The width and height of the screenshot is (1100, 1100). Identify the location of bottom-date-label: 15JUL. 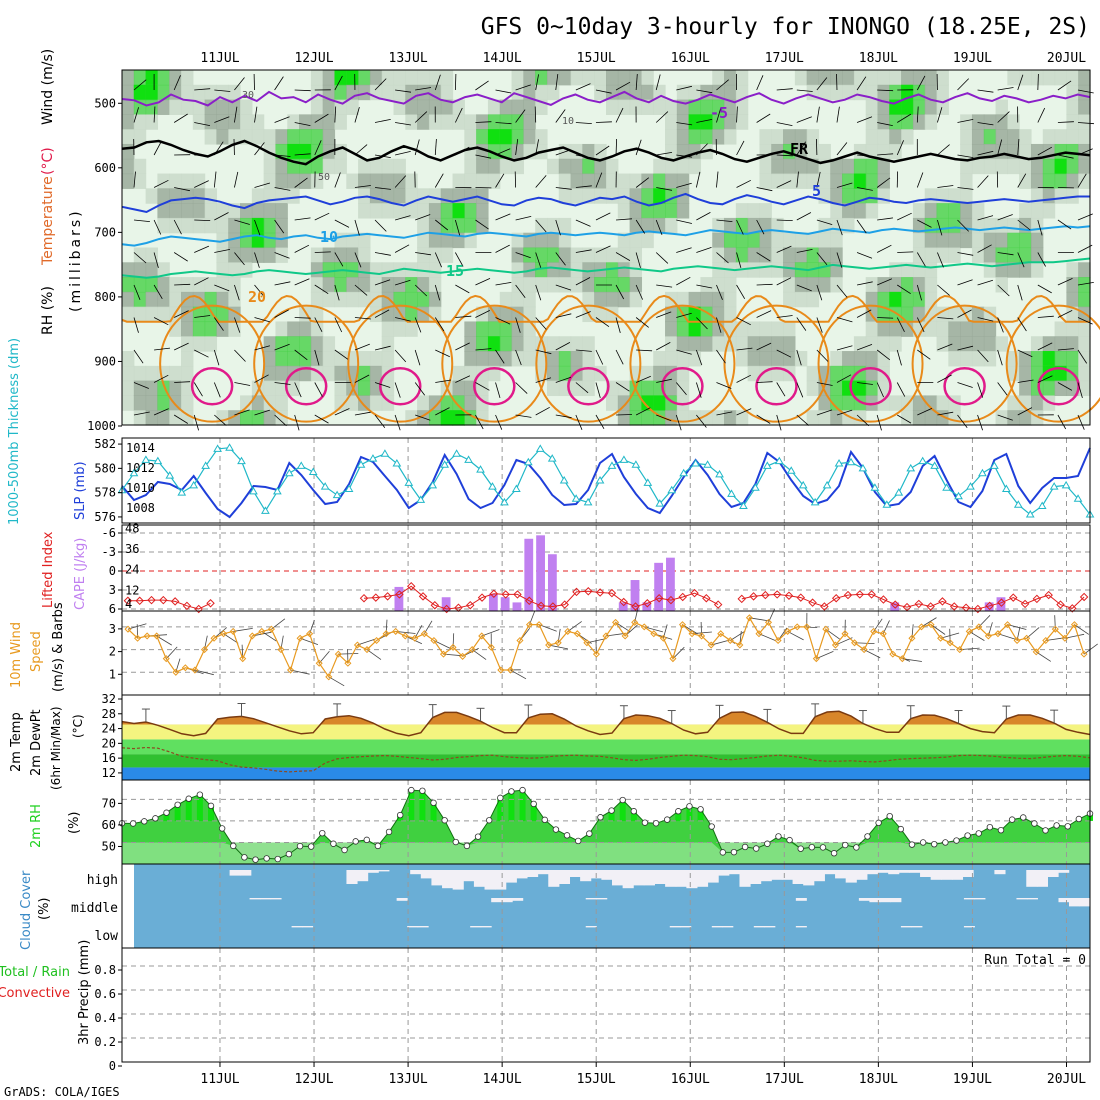
(596, 1079).